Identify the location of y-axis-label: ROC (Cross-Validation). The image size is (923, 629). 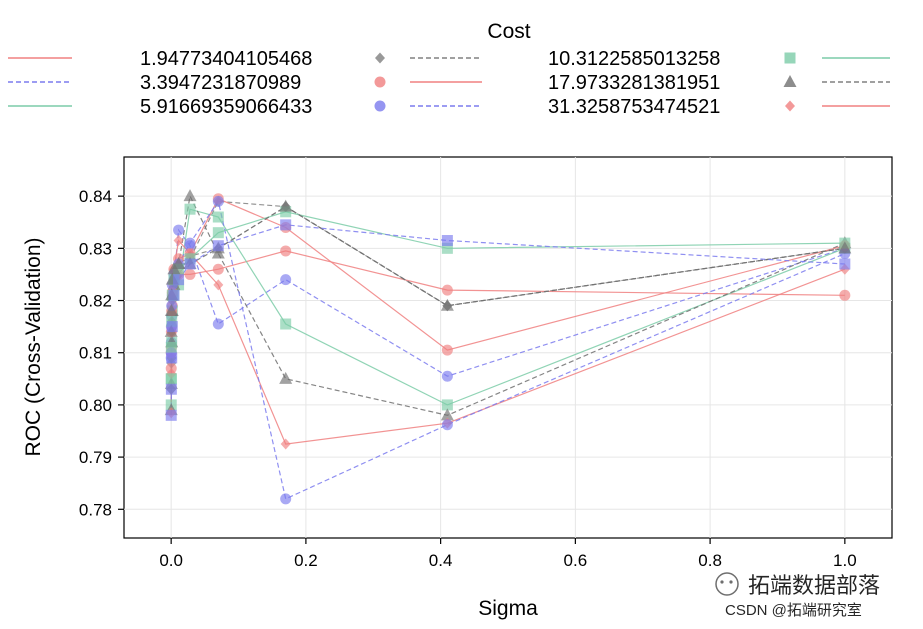
(33, 347).